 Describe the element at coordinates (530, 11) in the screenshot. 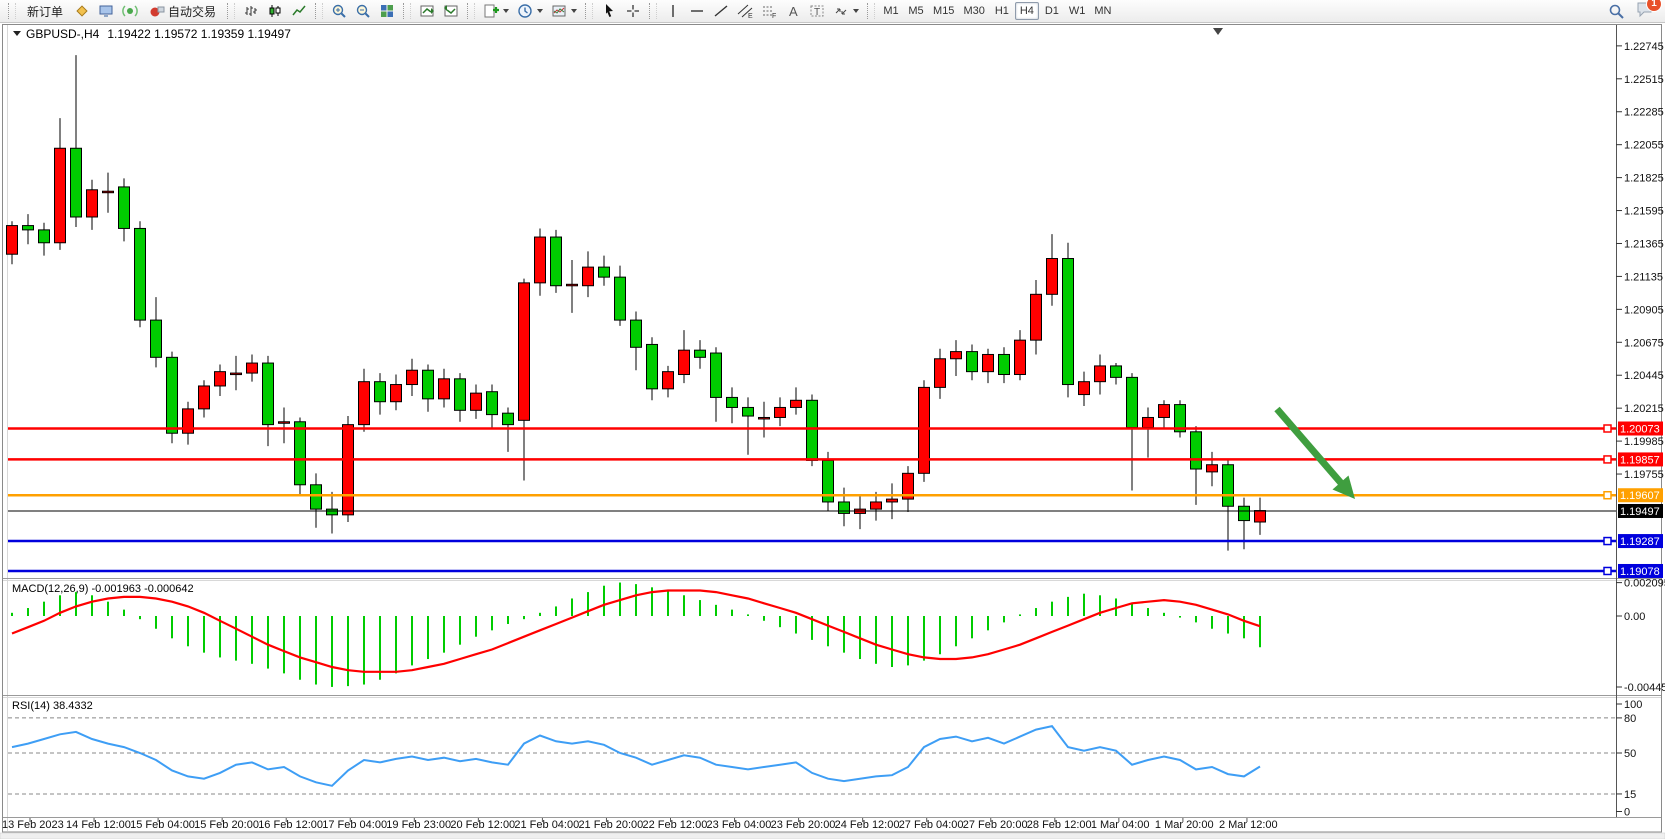

I see `periods-clock-button` at that location.